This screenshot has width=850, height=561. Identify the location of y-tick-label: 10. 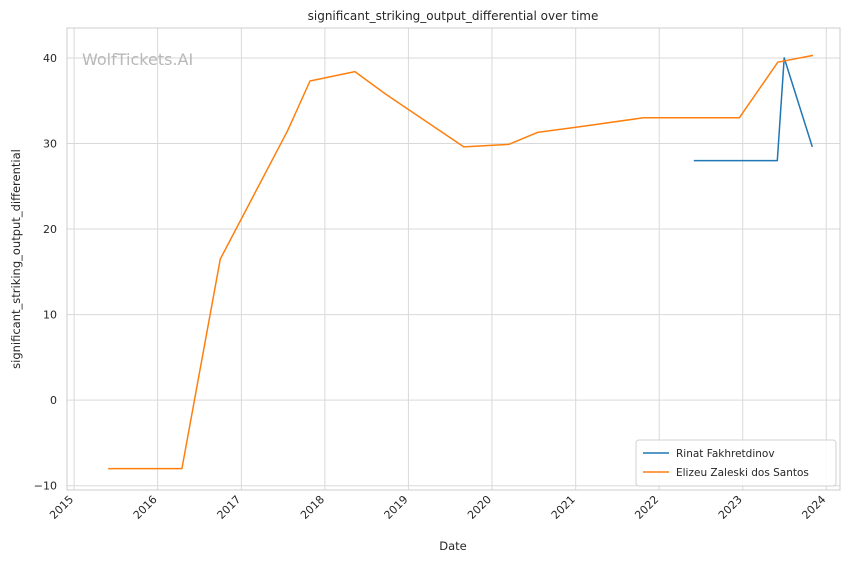
(50, 315).